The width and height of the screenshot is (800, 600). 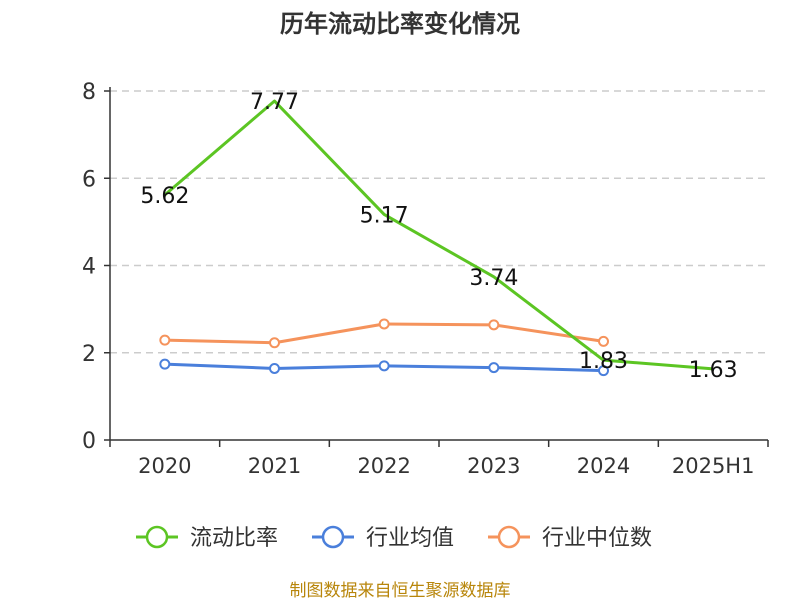 What do you see at coordinates (603, 466) in the screenshot?
I see `x-tick-label: 2024` at bounding box center [603, 466].